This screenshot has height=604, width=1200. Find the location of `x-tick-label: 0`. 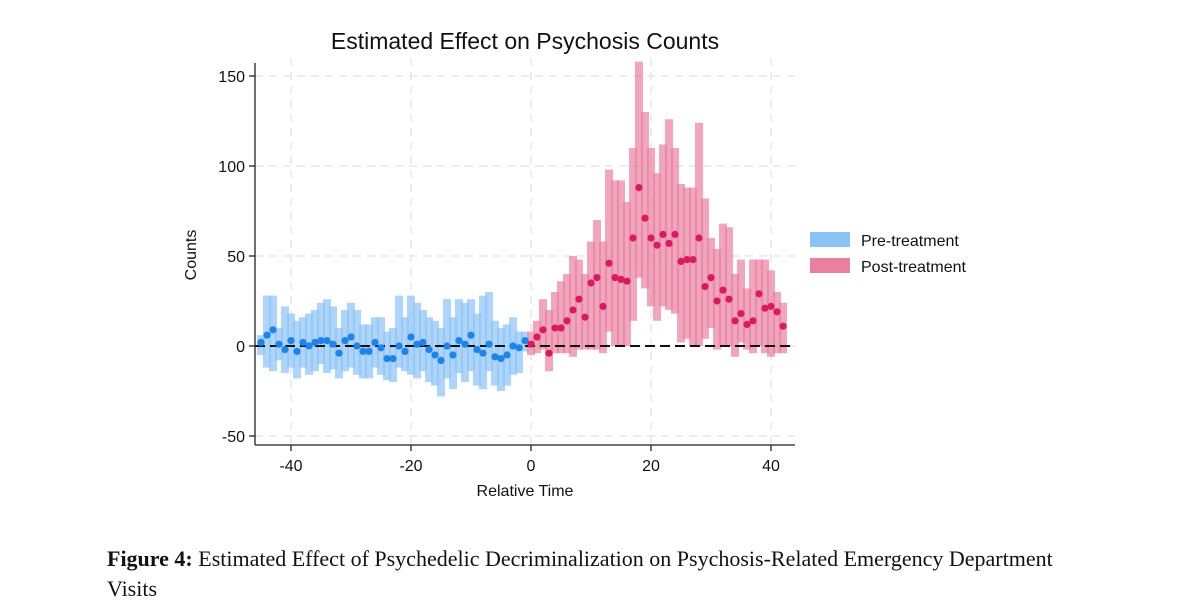

x-tick-label: 0 is located at coordinates (531, 466).